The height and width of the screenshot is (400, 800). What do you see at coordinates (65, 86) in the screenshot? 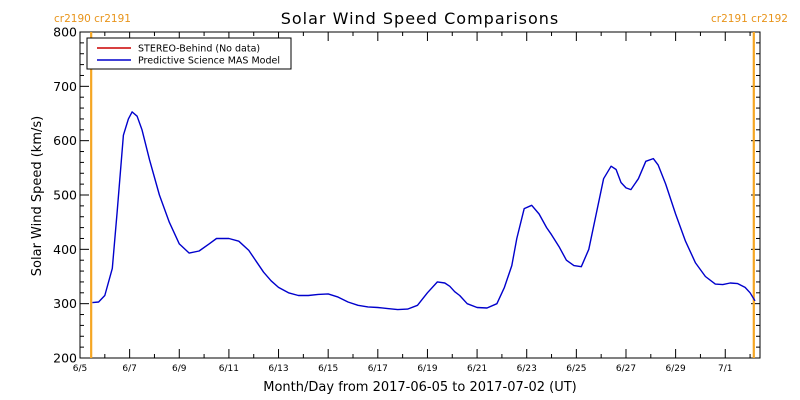
I see `y-tick-label: 700` at bounding box center [65, 86].